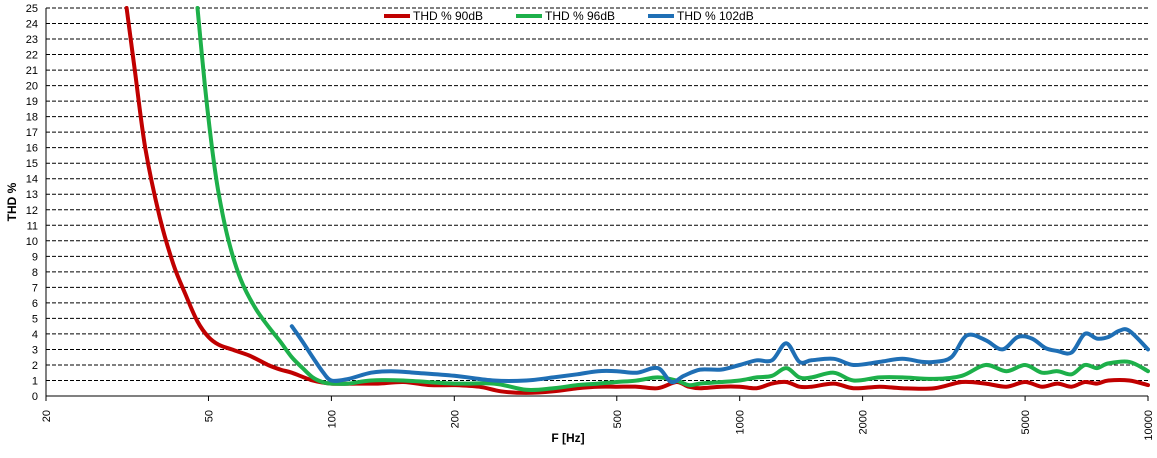  What do you see at coordinates (618, 419) in the screenshot?
I see `x-tick-label: 500` at bounding box center [618, 419].